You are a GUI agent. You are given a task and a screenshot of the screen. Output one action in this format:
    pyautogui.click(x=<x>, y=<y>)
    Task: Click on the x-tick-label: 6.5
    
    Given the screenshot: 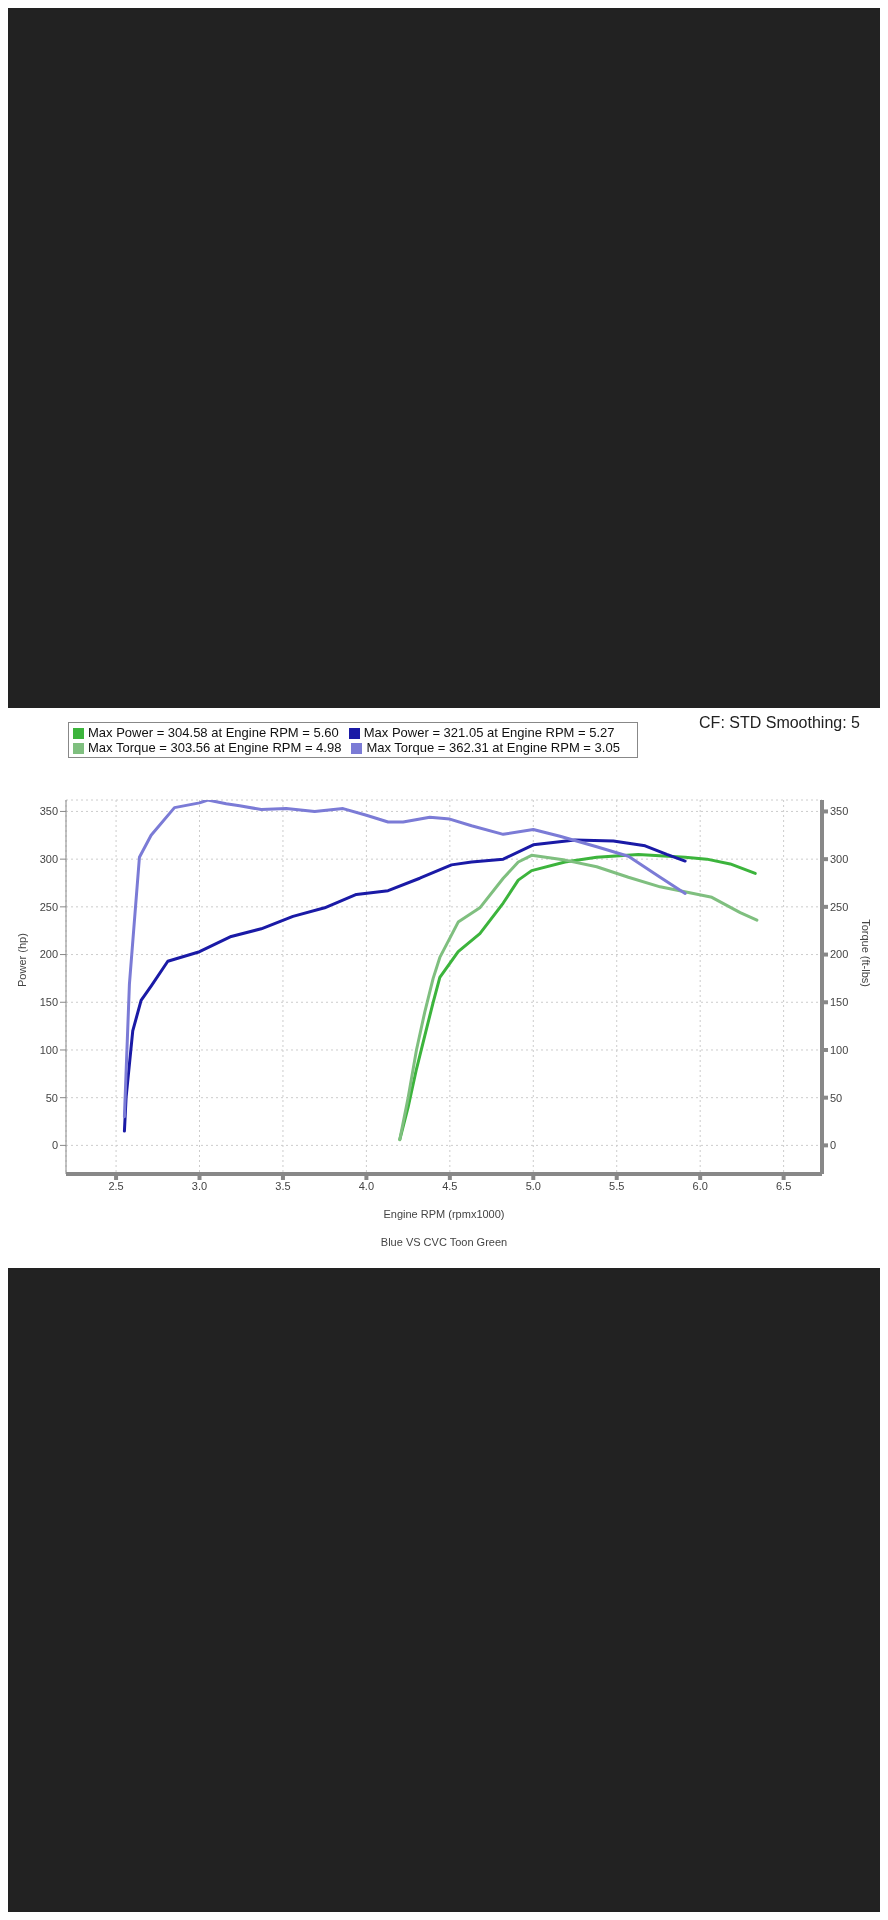 What is the action you would take?
    pyautogui.click(x=783, y=1185)
    